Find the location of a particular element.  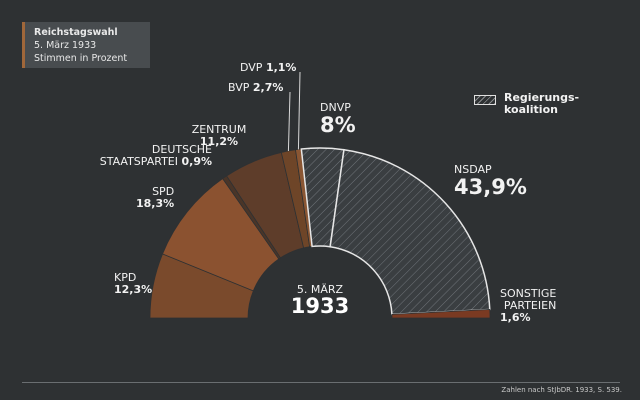

label-zentrum-name: ZENTRUM is located at coordinates (219, 129).